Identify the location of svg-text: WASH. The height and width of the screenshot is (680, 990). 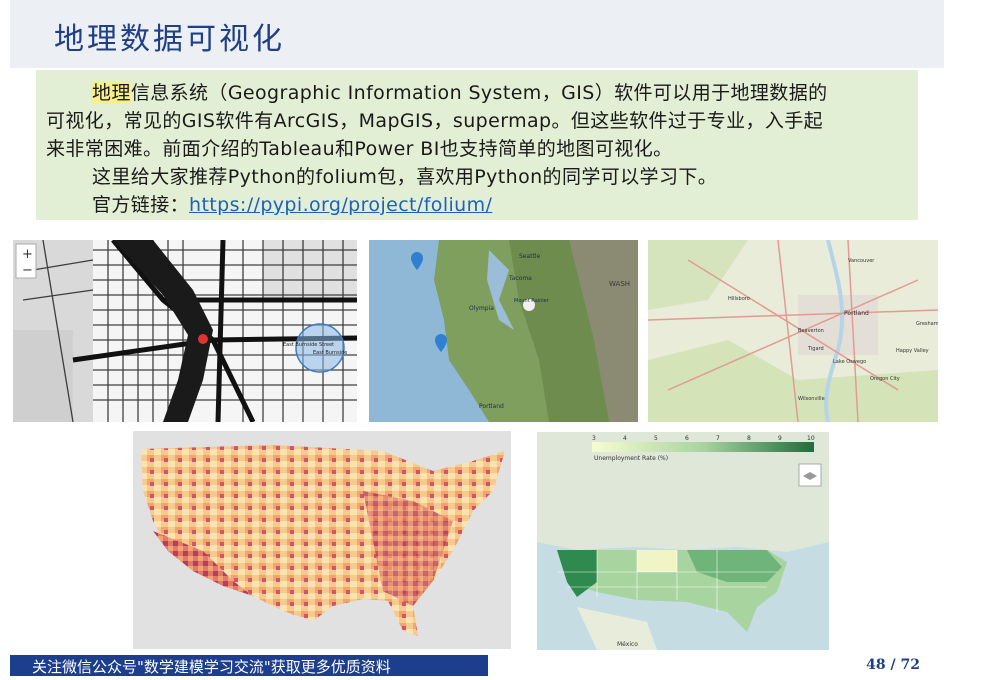
(619, 284).